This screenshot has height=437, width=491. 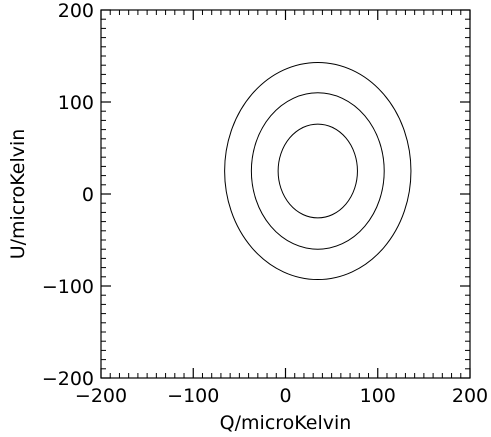 What do you see at coordinates (470, 396) in the screenshot?
I see `x-tick-label: 200` at bounding box center [470, 396].